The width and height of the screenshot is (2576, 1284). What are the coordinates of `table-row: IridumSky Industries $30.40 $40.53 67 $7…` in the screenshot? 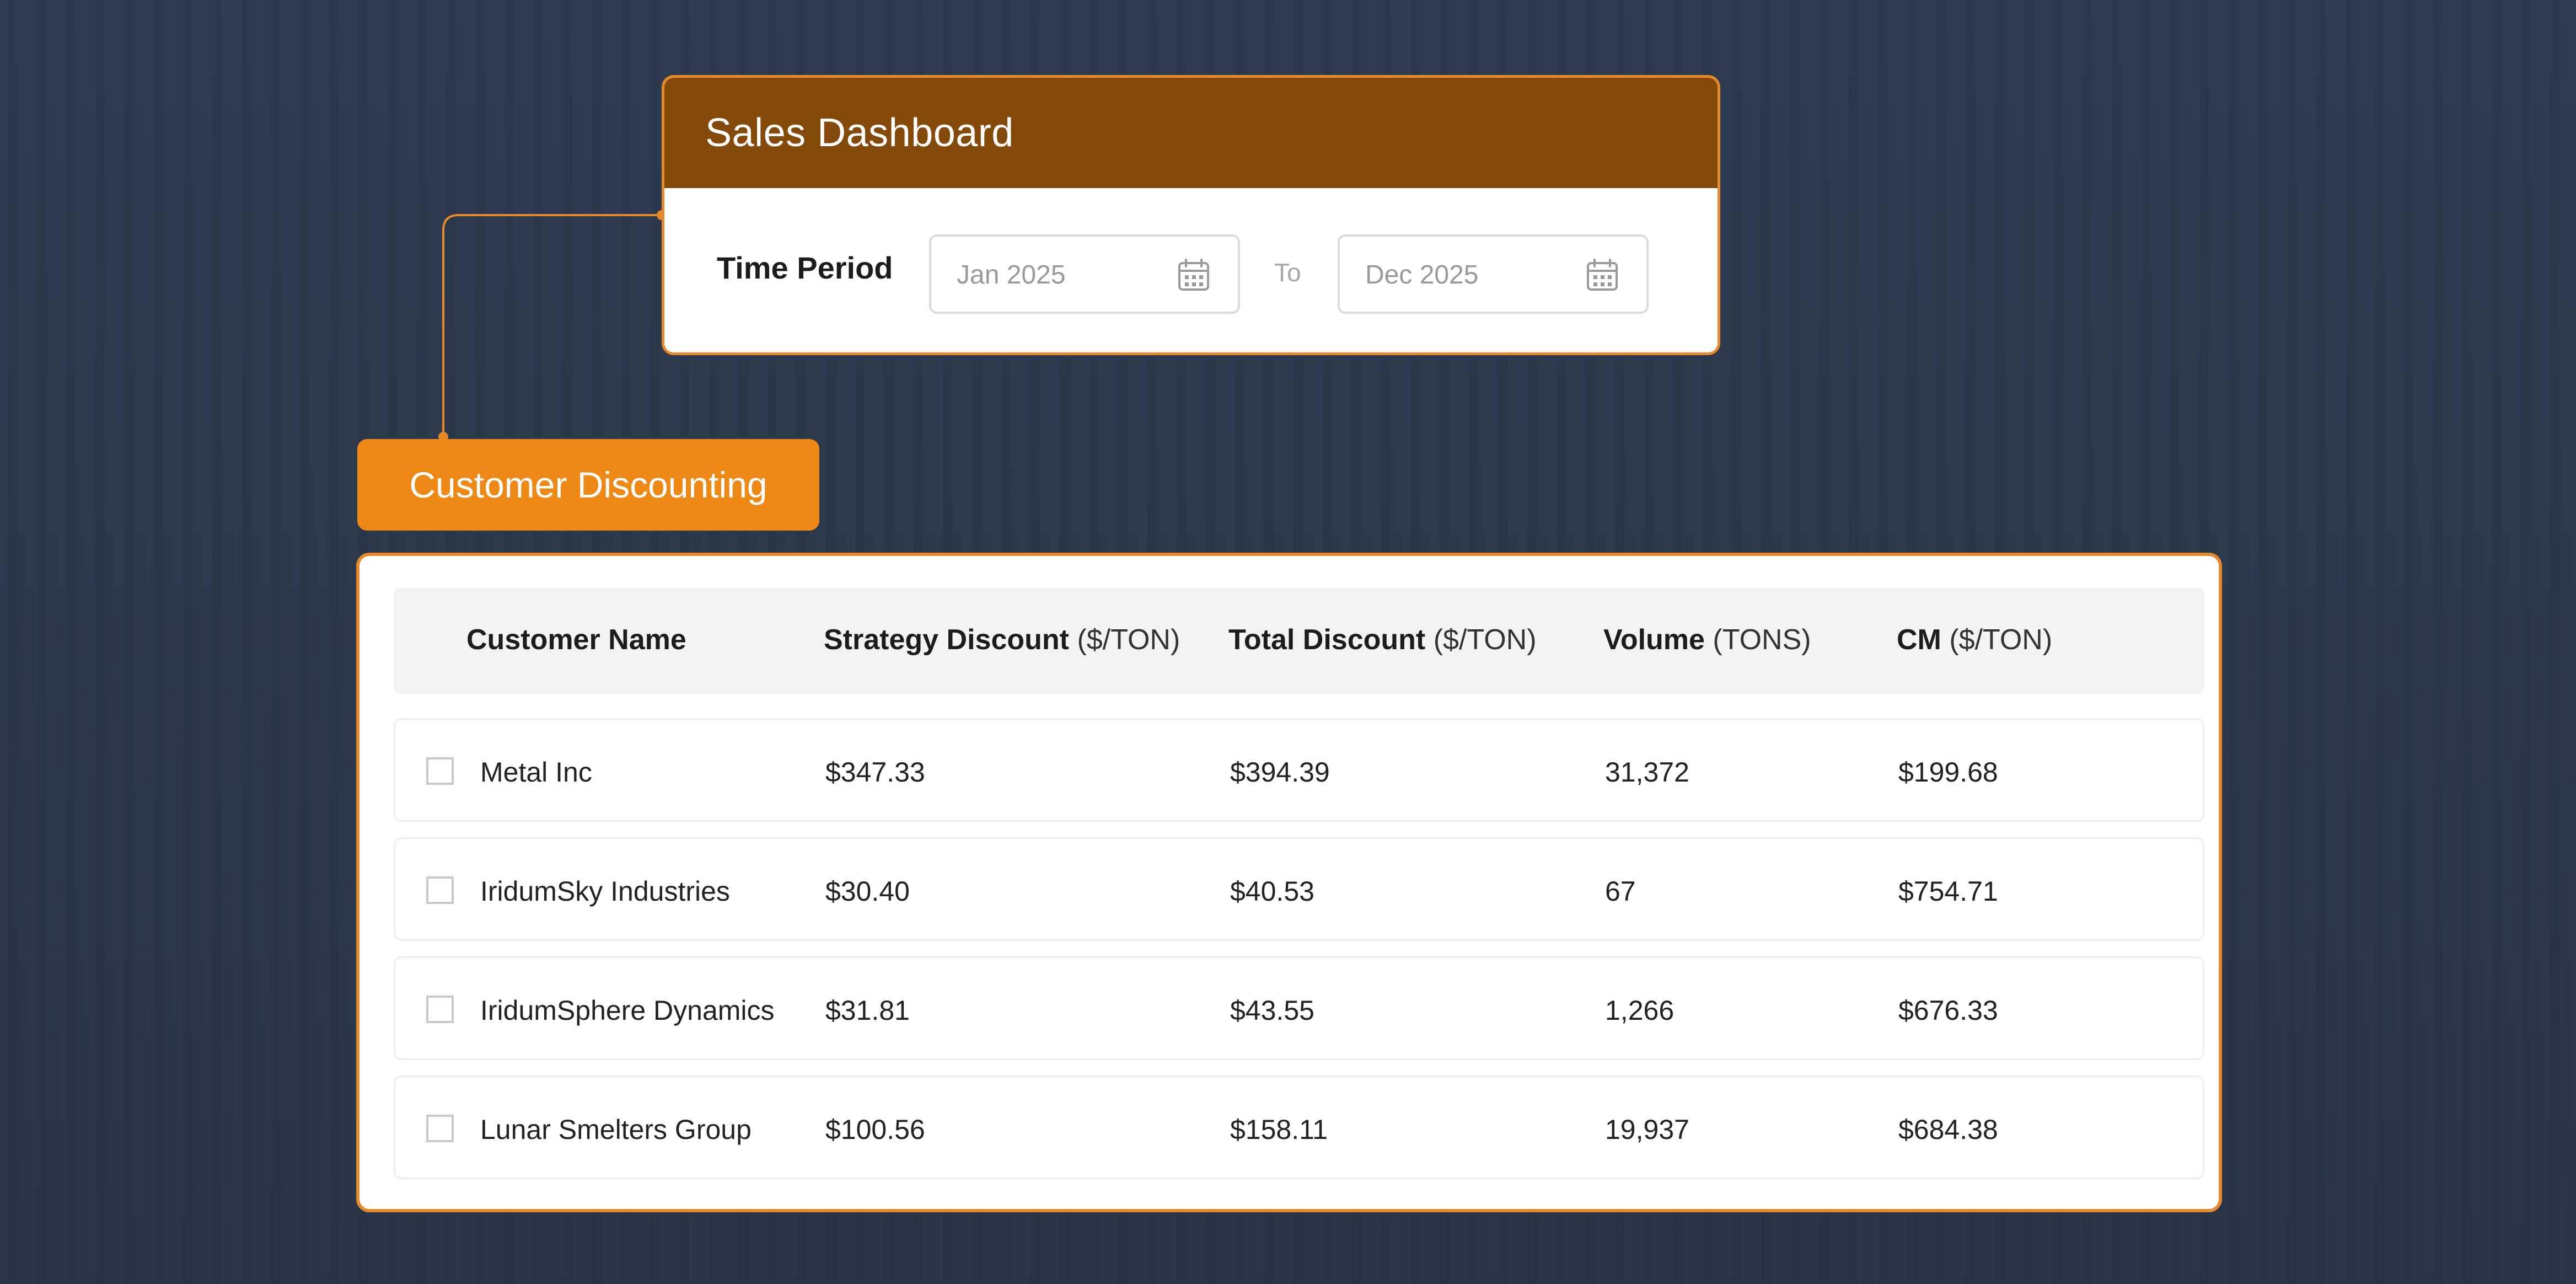 It's located at (1299, 889).